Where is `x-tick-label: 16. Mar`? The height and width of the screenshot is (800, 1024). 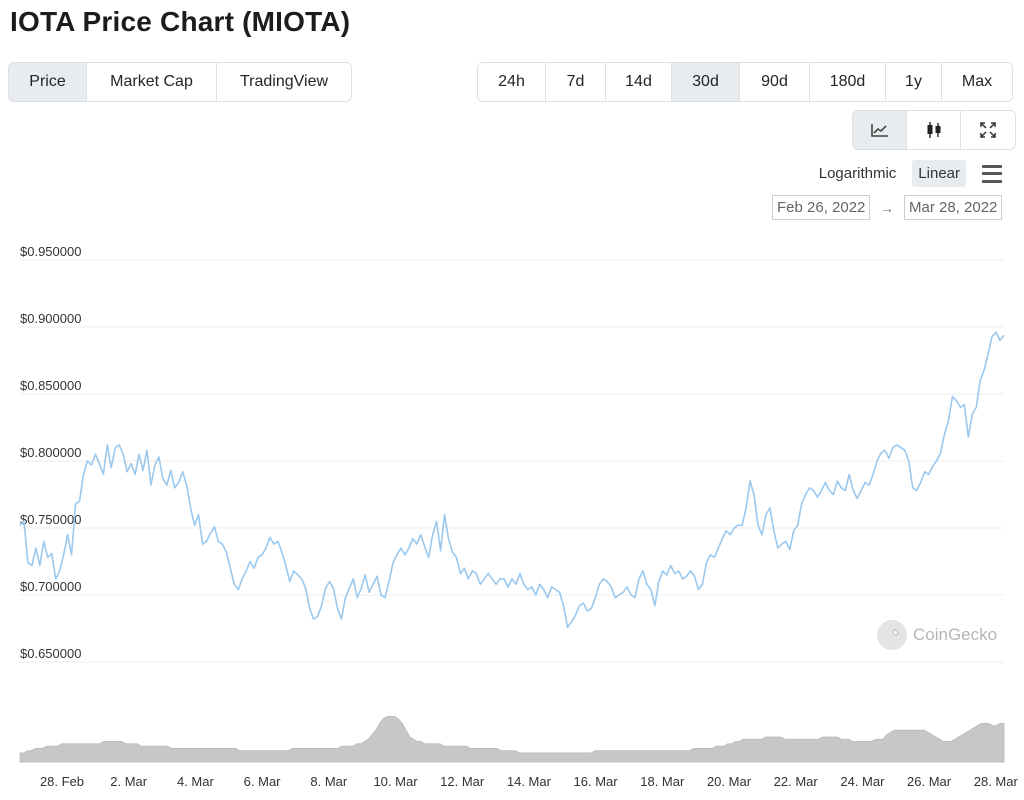
x-tick-label: 16. Mar is located at coordinates (596, 781).